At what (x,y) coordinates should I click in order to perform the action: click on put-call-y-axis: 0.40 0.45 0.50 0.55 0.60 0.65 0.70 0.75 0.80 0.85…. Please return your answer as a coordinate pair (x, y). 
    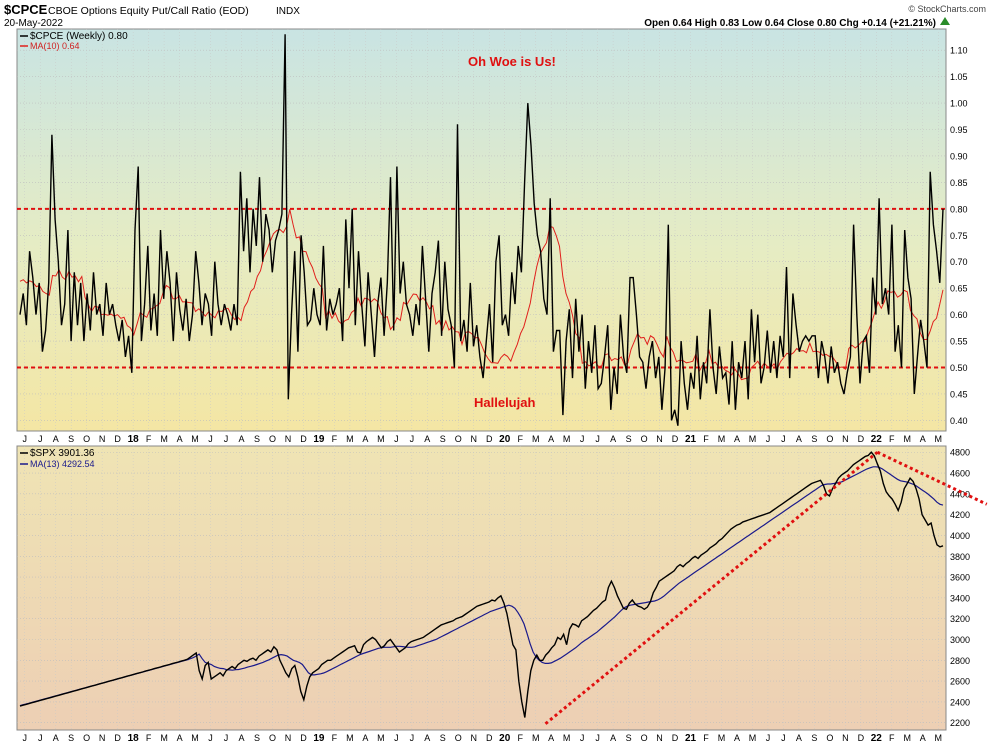
    Looking at the image, I should click on (959, 236).